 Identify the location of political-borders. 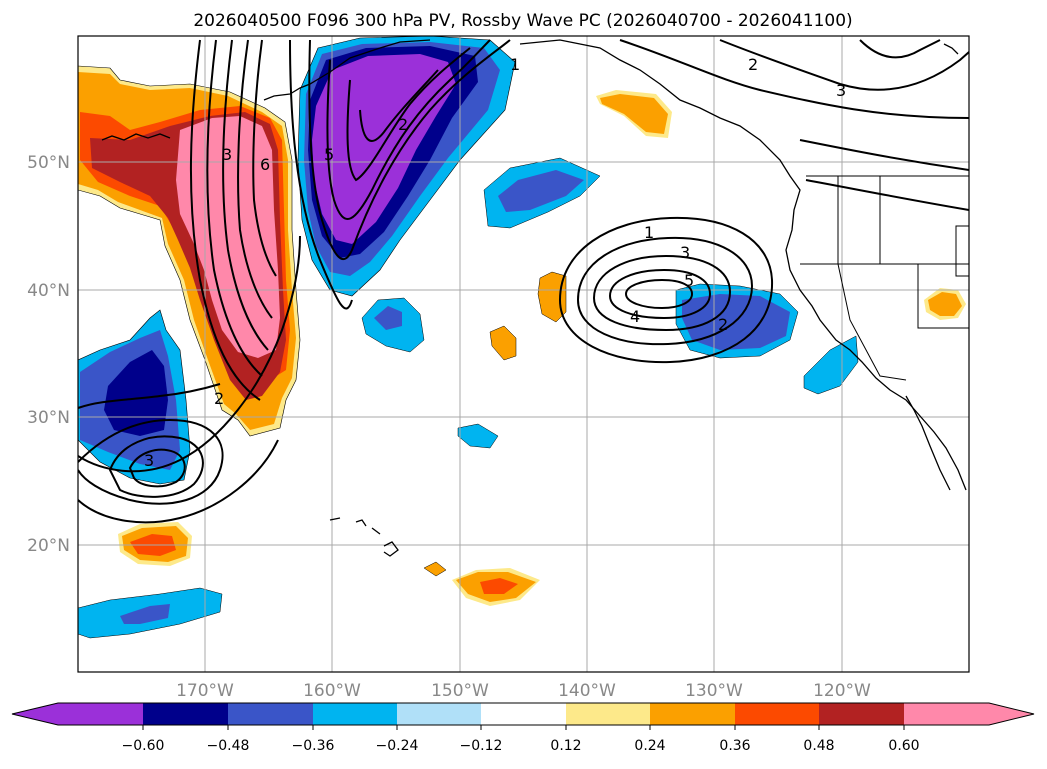
(884, 278).